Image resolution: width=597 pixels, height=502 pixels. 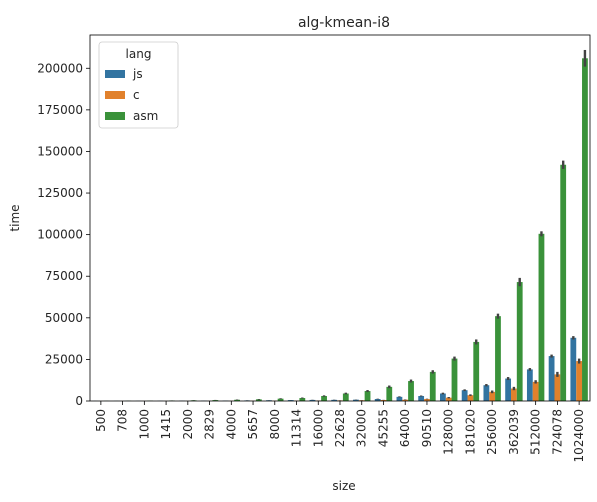 What do you see at coordinates (427, 428) in the screenshot?
I see `x-tick-label: 90510` at bounding box center [427, 428].